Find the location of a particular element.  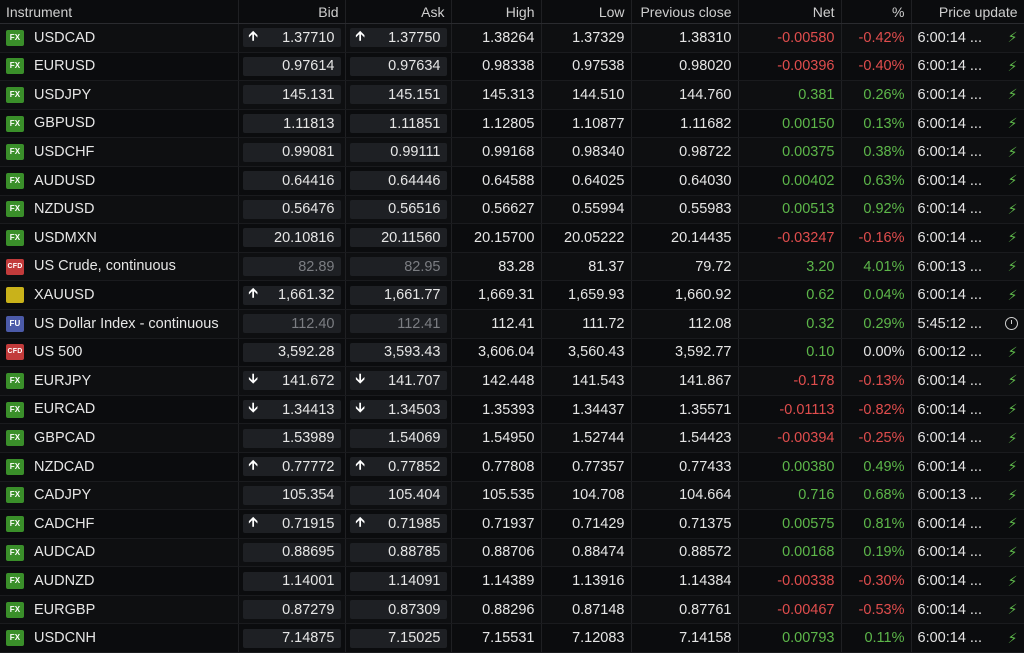

bid-cell: 🡩 0.77772 is located at coordinates (292, 467).